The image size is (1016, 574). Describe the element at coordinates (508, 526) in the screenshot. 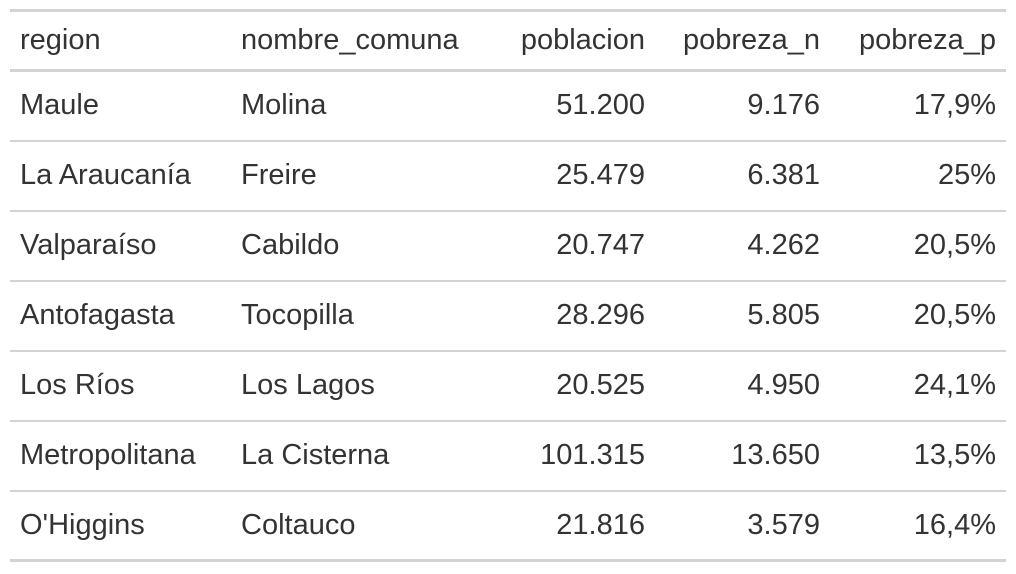

I see `table-row: O'Higgins Coltauco 21.816 3.579 16,4%` at that location.